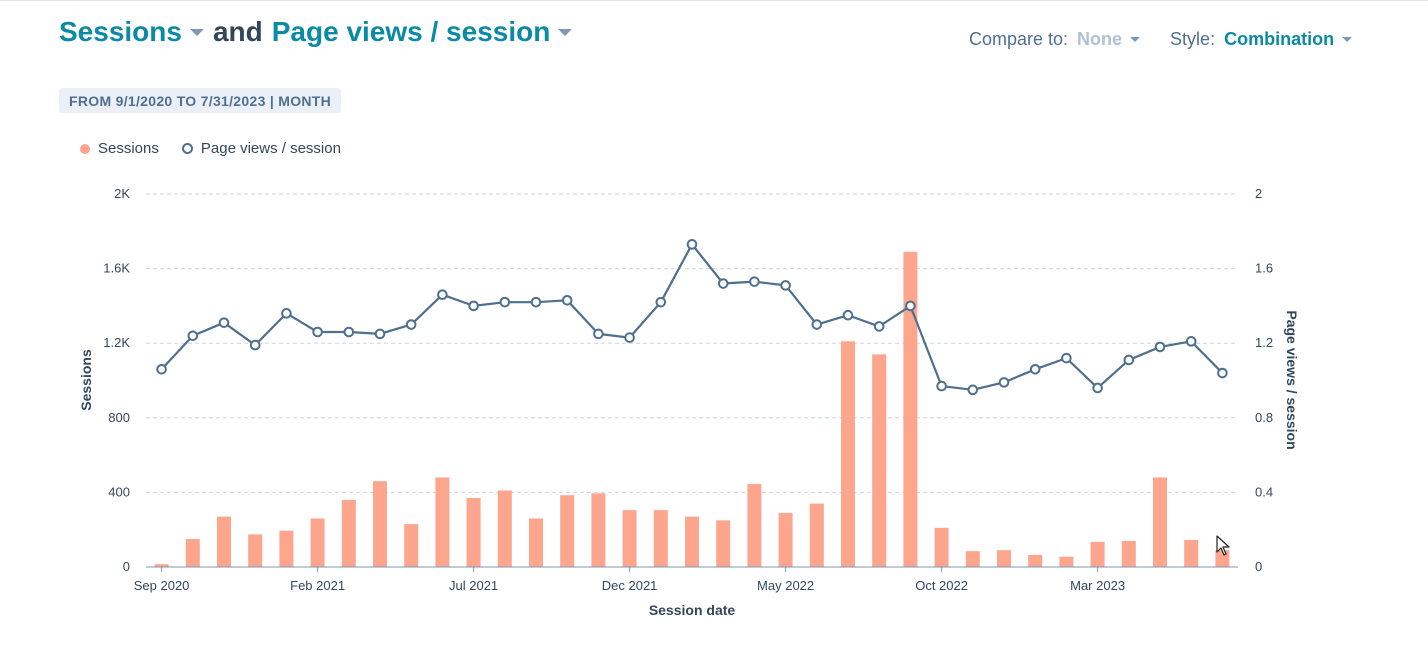  Describe the element at coordinates (86, 380) in the screenshot. I see `y-axis-title-left: Sessions` at that location.